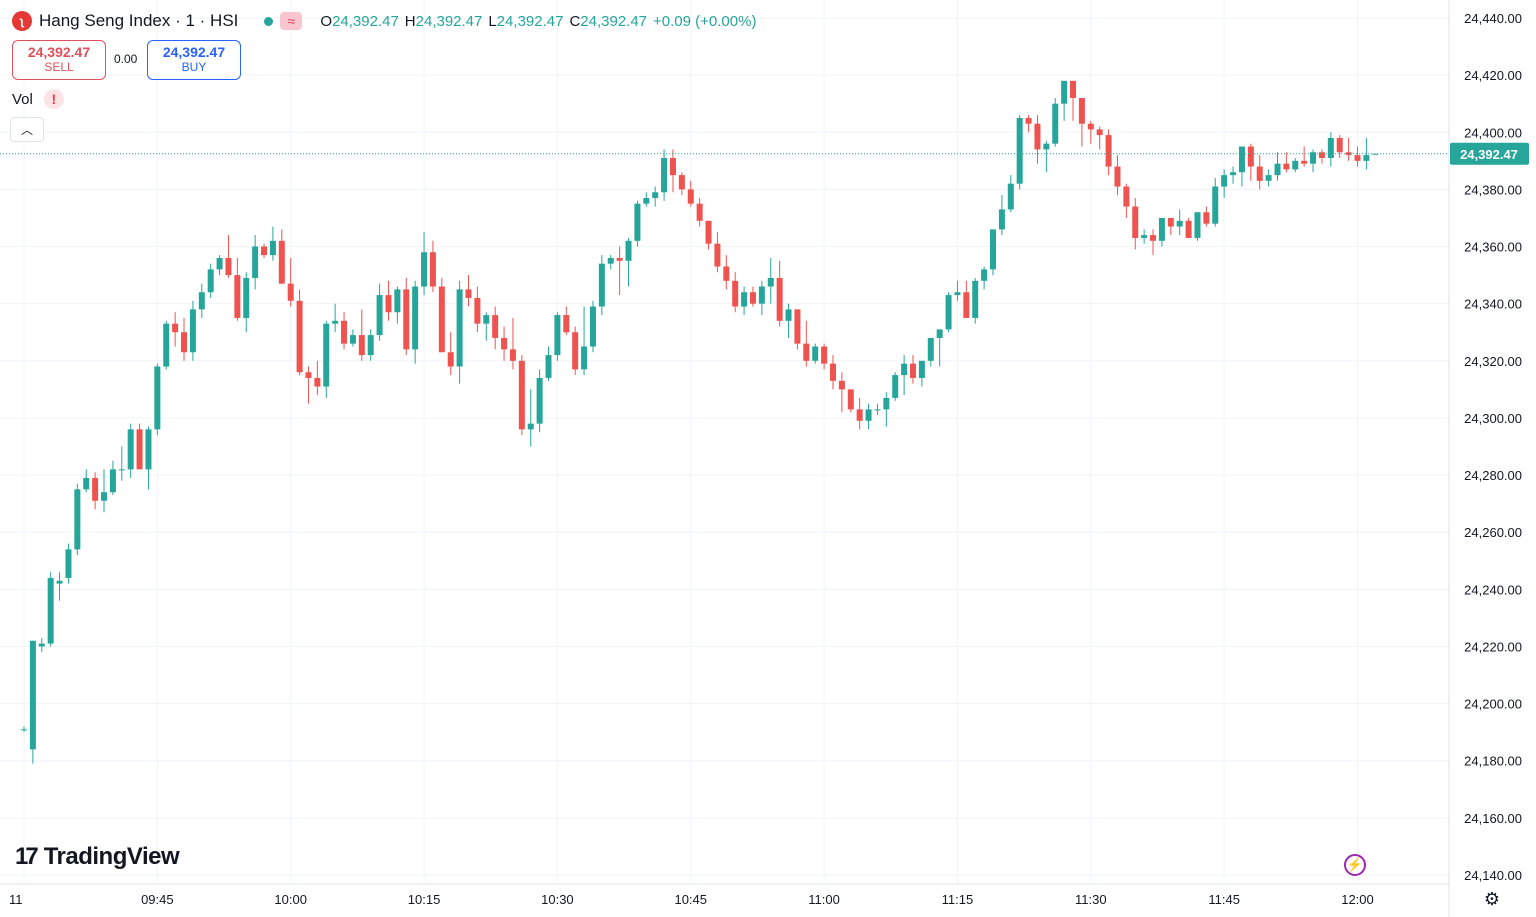  I want to click on chevron-up-icon: ︿, so click(26, 130).